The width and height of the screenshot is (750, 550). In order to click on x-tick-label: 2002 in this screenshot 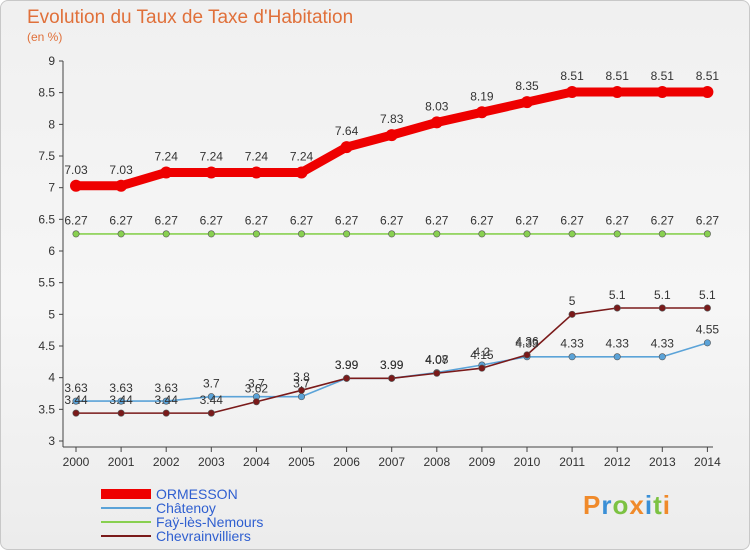, I will do `click(166, 462)`.